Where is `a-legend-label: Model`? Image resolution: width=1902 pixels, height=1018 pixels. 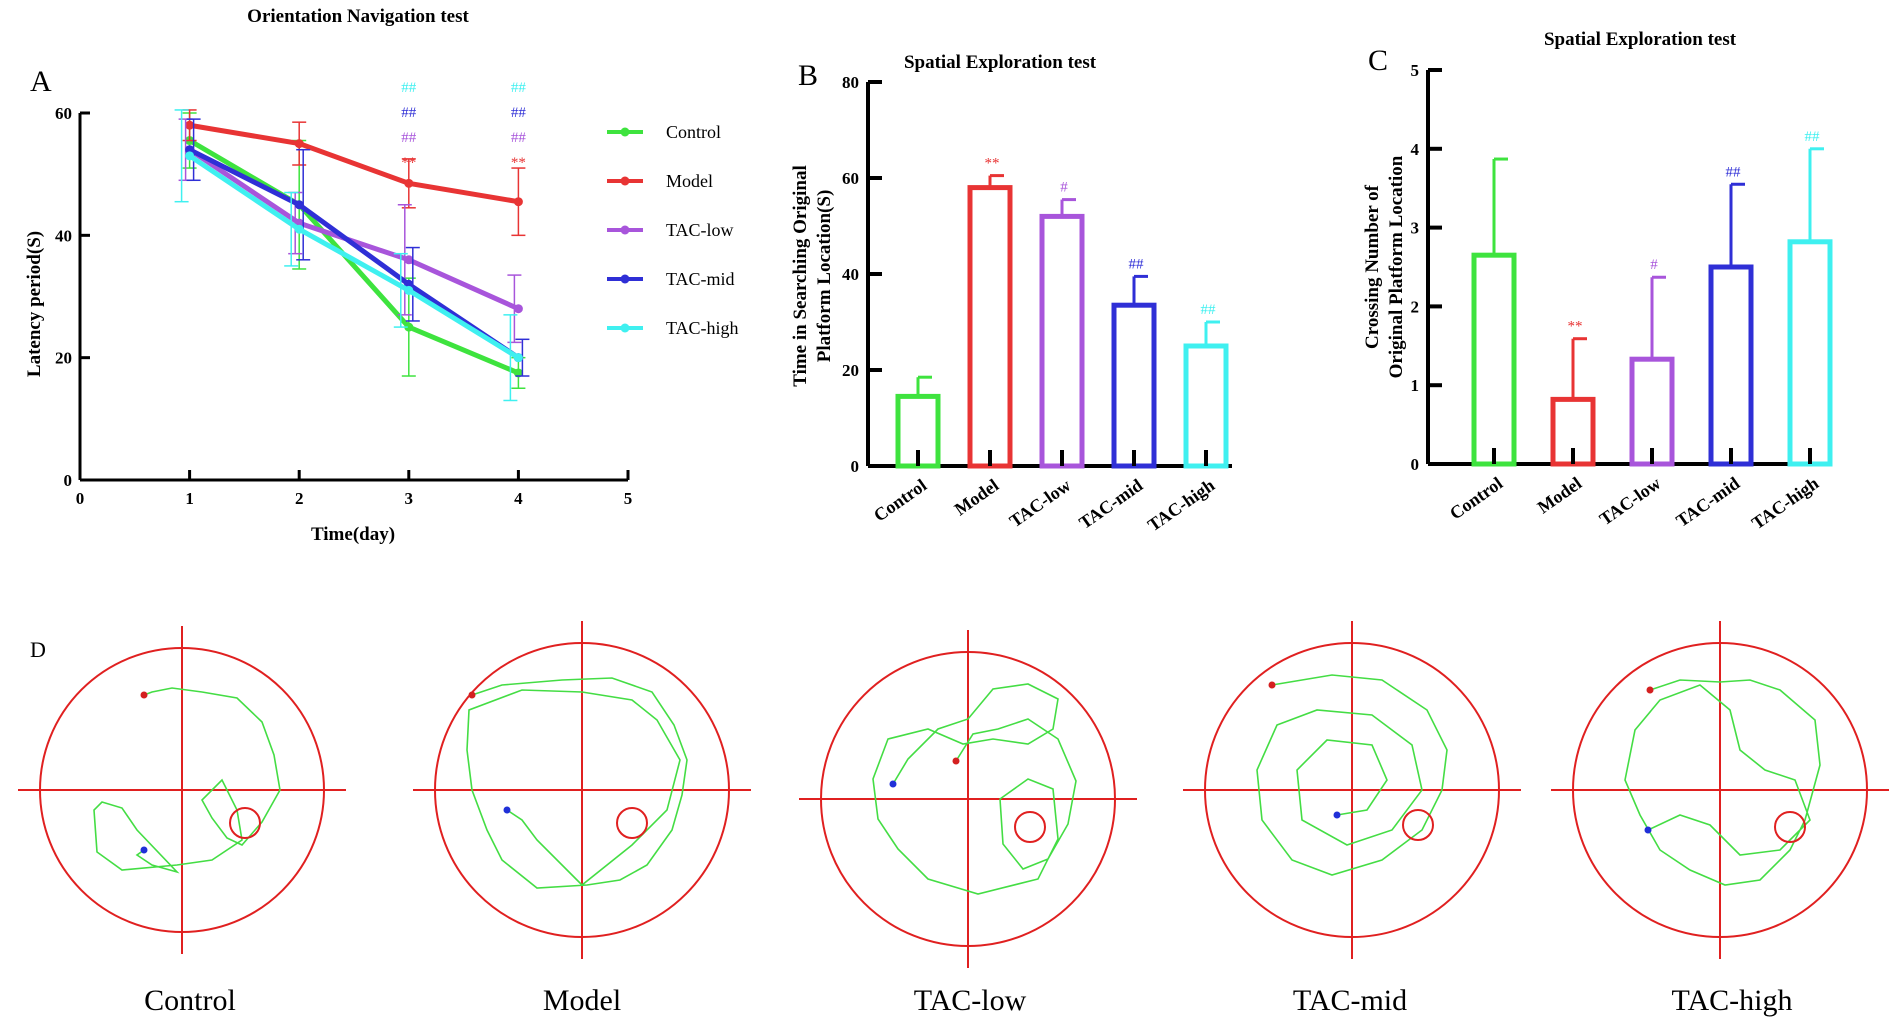 a-legend-label: Model is located at coordinates (689, 181).